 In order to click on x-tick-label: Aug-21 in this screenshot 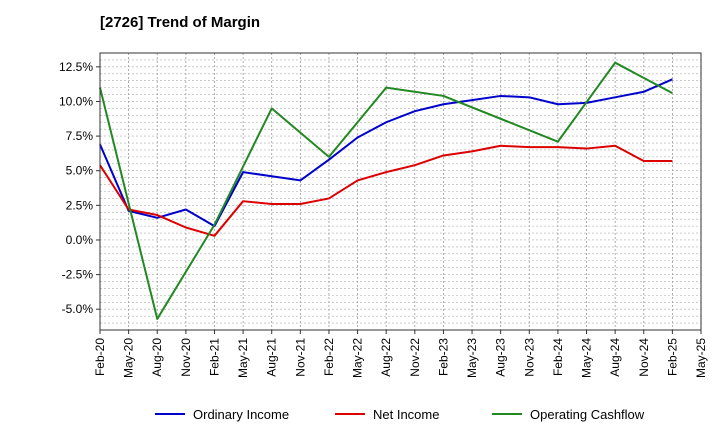, I will do `click(272, 357)`.